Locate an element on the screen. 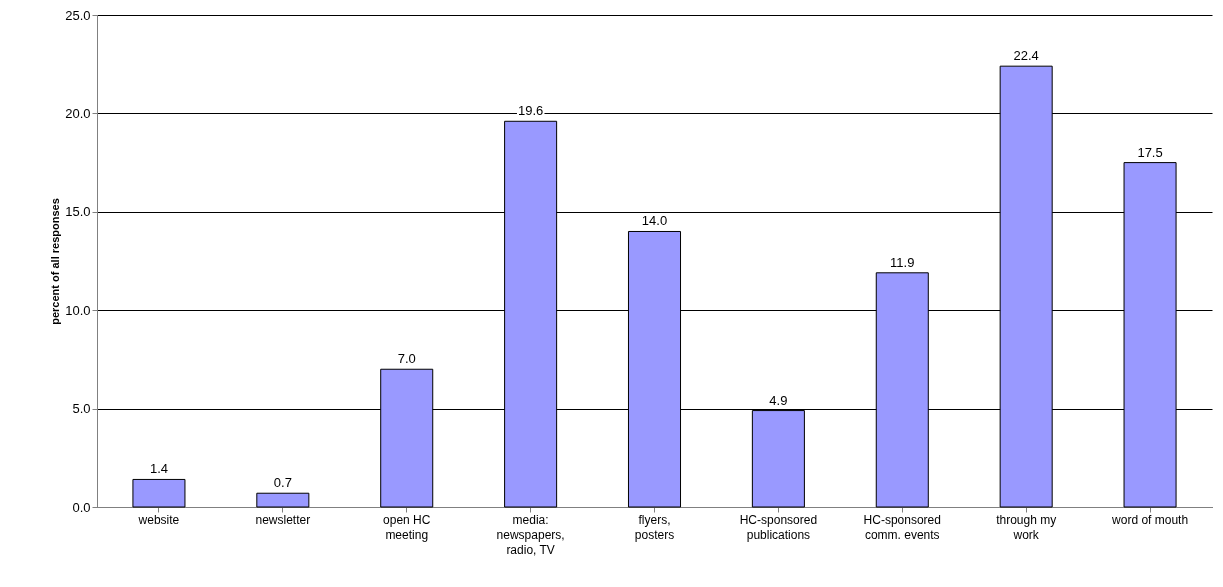 This screenshot has width=1223, height=587. data-label: 14.0 is located at coordinates (654, 221).